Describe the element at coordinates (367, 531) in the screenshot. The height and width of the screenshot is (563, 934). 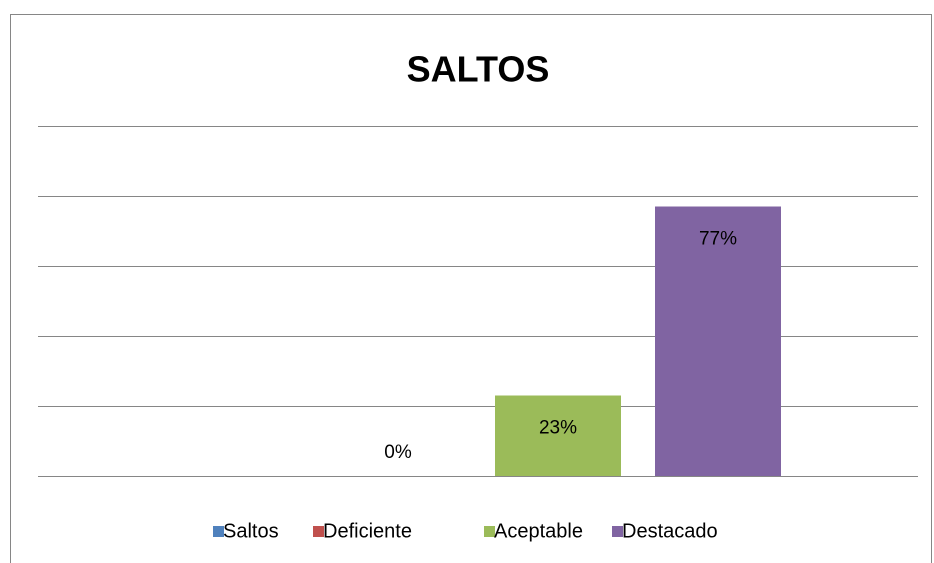
I see `legend-label: Deficiente` at that location.